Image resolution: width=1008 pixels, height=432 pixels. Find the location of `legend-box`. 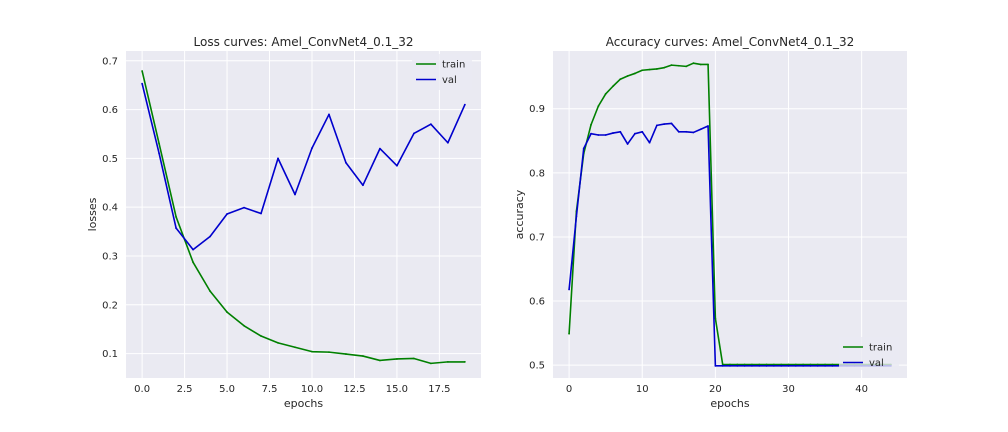

legend-box is located at coordinates (442, 72).